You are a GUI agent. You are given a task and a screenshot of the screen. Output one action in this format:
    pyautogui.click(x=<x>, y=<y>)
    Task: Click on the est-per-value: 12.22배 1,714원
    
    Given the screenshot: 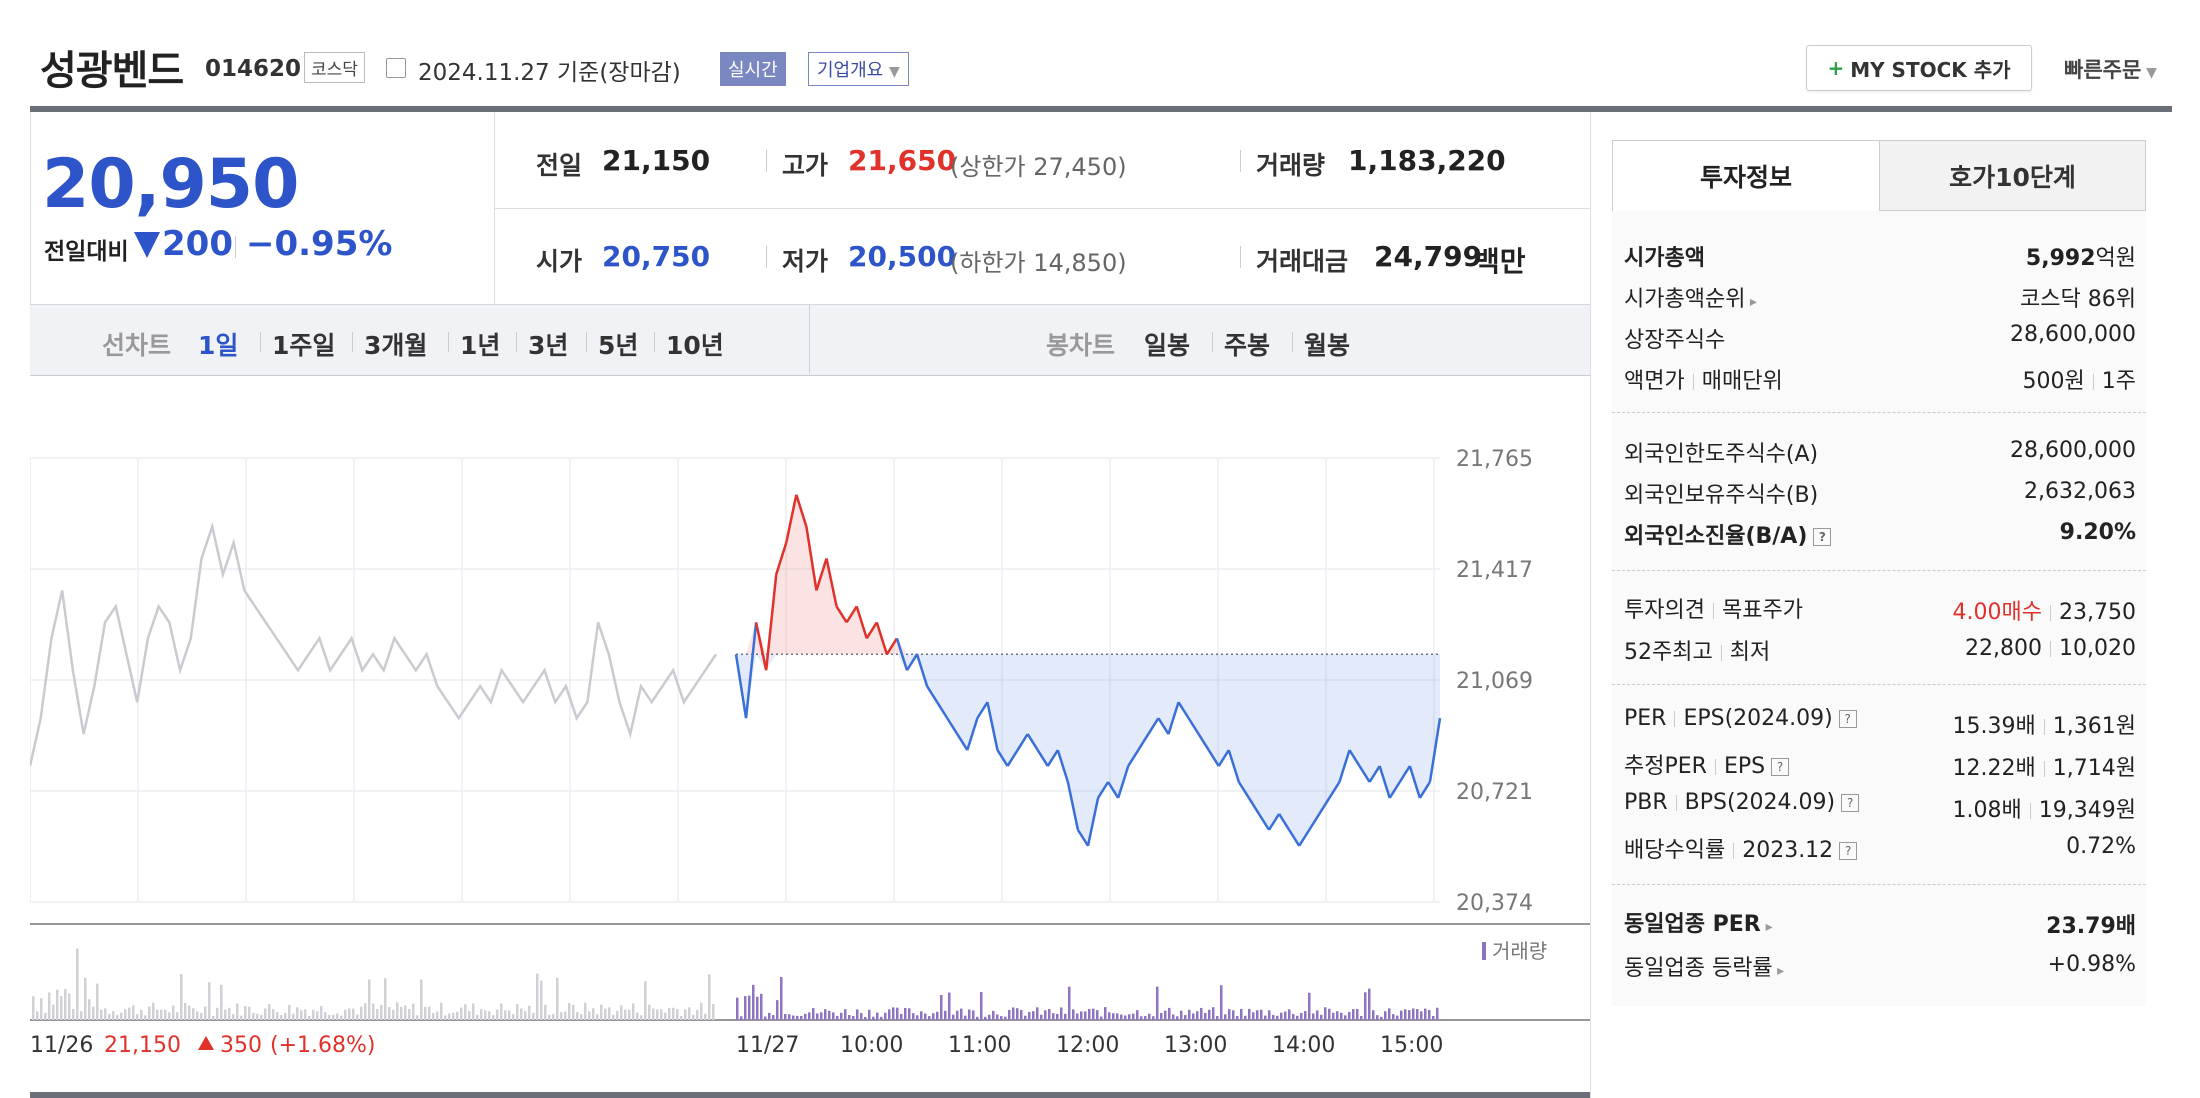 What is the action you would take?
    pyautogui.click(x=2044, y=766)
    